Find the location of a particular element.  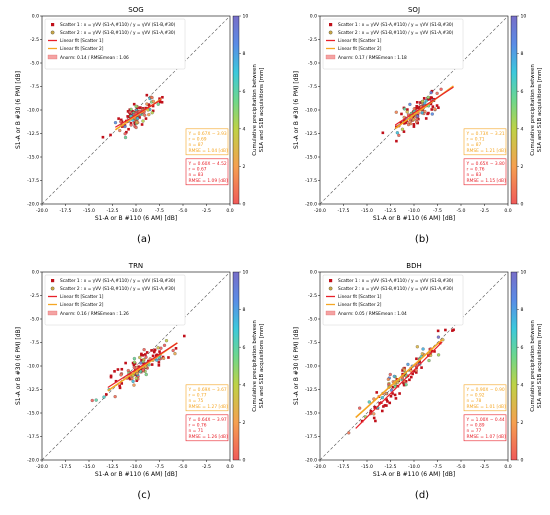

fit1-stats-text: RMSE = 1.26 [dB] is located at coordinates (209, 437).